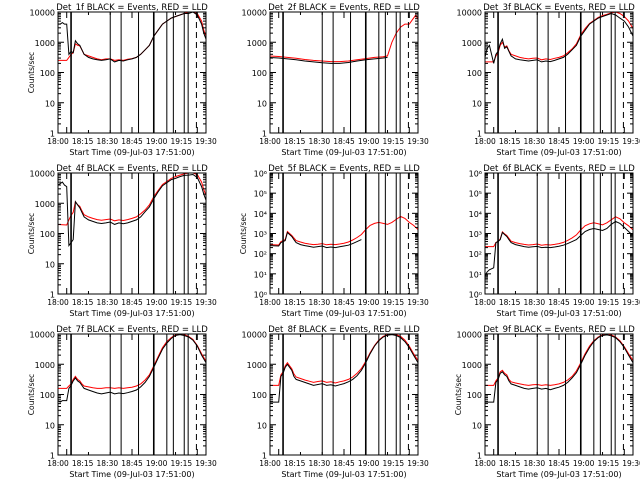 This screenshot has height=480, width=640. I want to click on y-tick-label: 10⁵, so click(260, 194).